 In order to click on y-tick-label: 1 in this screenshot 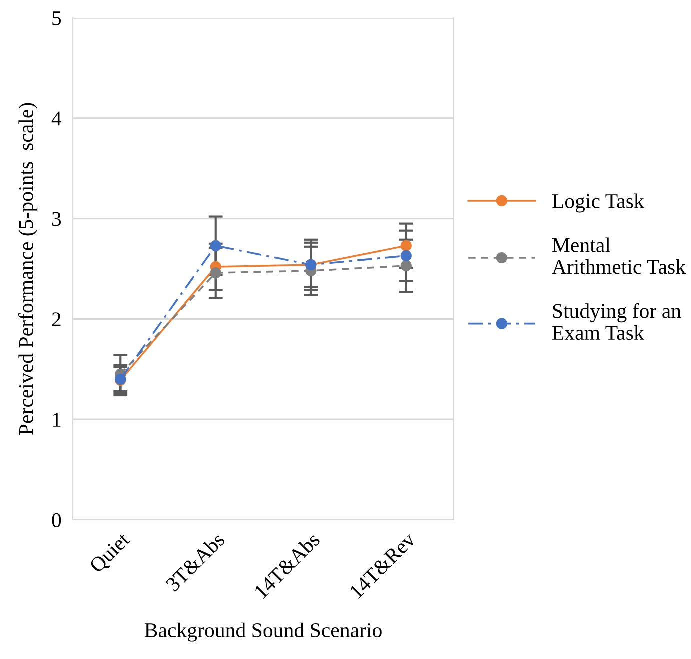, I will do `click(57, 420)`.